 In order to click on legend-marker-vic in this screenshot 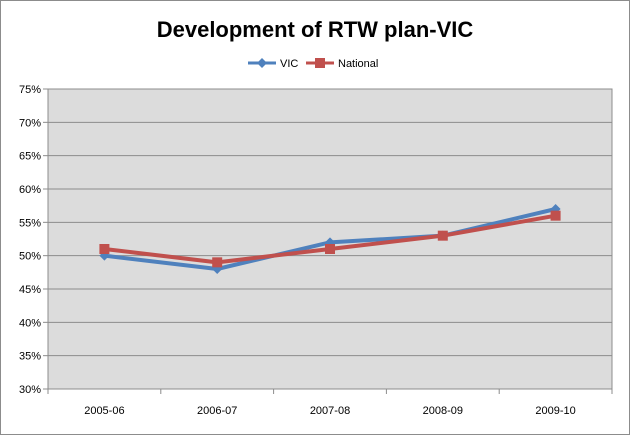, I will do `click(262, 63)`.